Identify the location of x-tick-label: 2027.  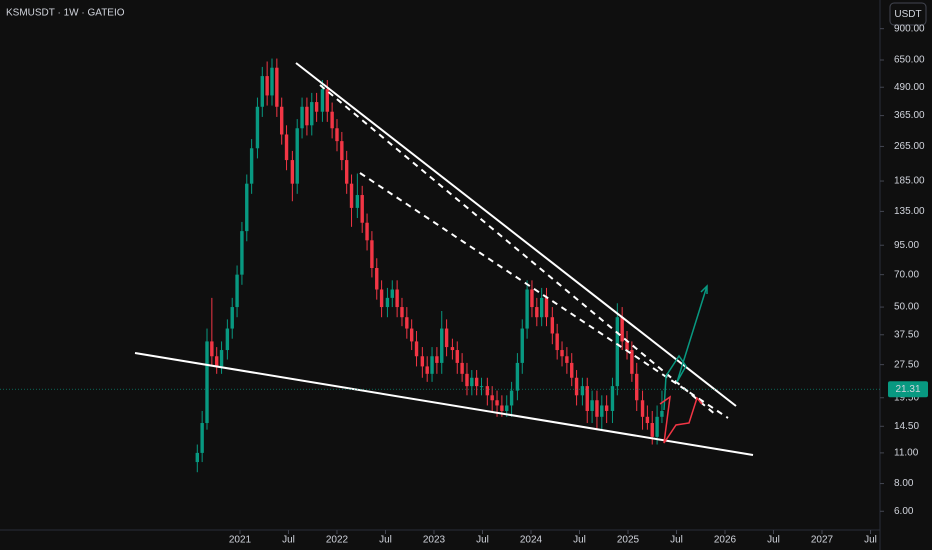
(822, 540).